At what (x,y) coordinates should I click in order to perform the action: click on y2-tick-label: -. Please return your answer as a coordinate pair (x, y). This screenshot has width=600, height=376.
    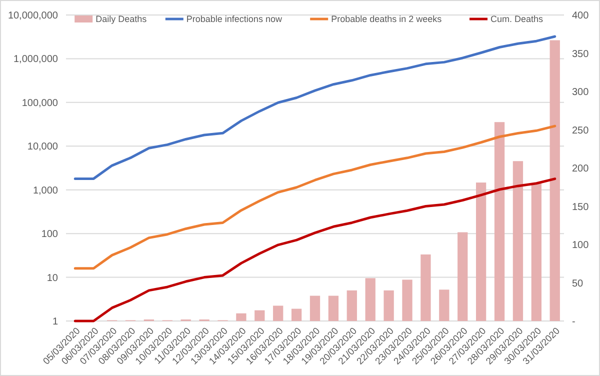
    Looking at the image, I should click on (574, 322).